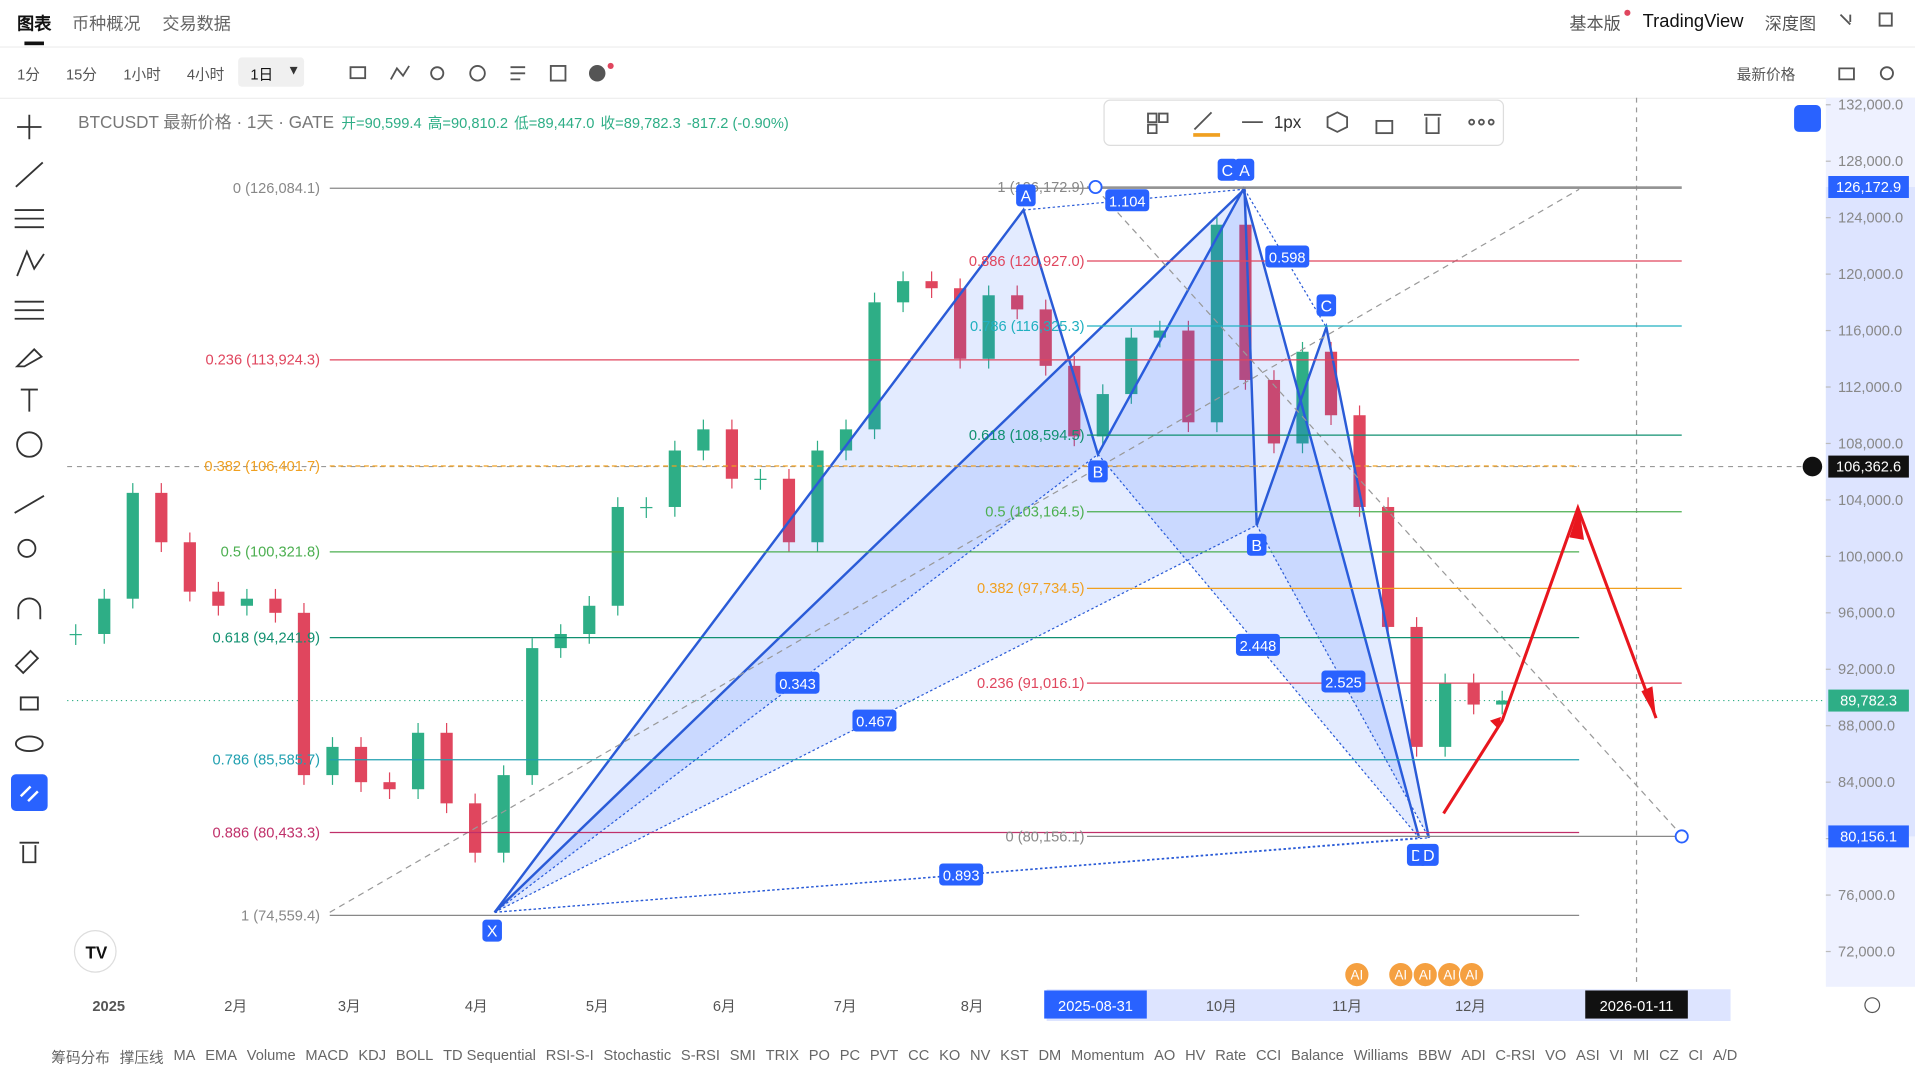 This screenshot has height=1075, width=1915. Describe the element at coordinates (142, 74) in the screenshot. I see `interval: 1小时` at that location.